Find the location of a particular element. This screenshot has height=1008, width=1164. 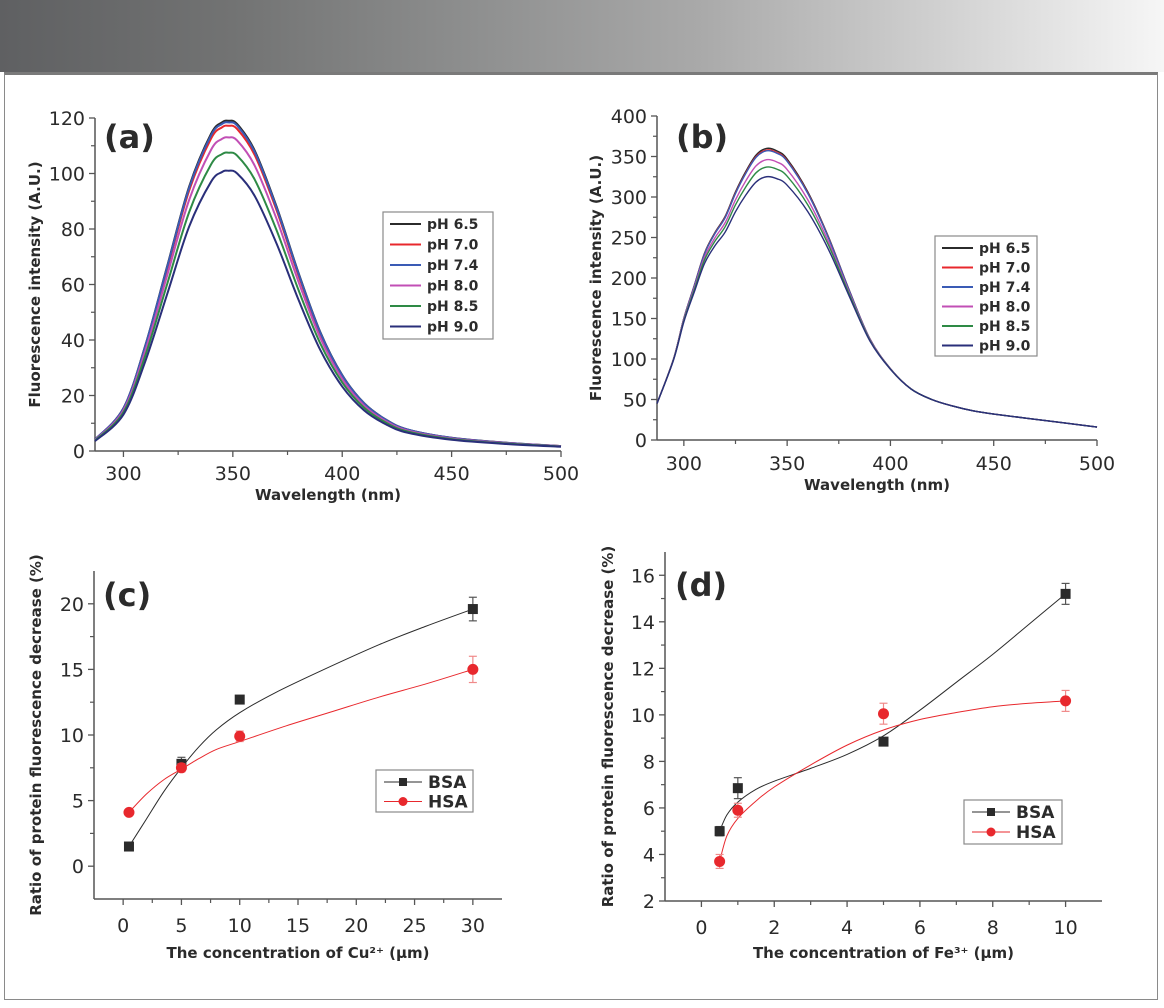

x-axis-title: The concentration of Fe³⁺ (μm) is located at coordinates (883, 953).